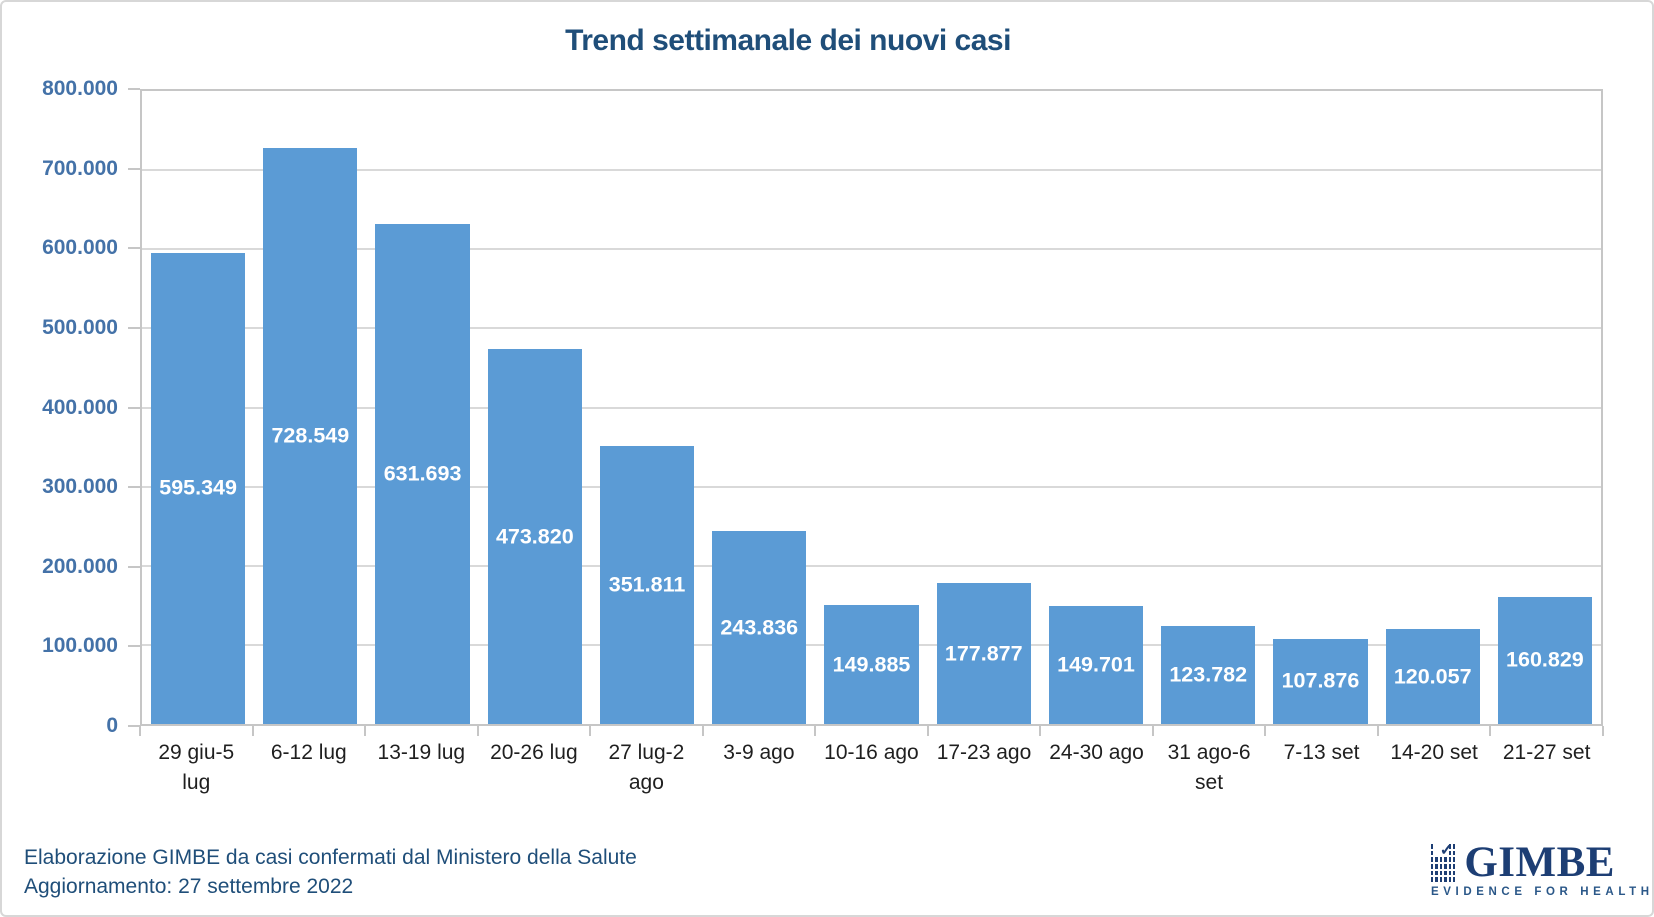 The height and width of the screenshot is (917, 1654). Describe the element at coordinates (80, 566) in the screenshot. I see `y-tick-label: 200.000` at that location.